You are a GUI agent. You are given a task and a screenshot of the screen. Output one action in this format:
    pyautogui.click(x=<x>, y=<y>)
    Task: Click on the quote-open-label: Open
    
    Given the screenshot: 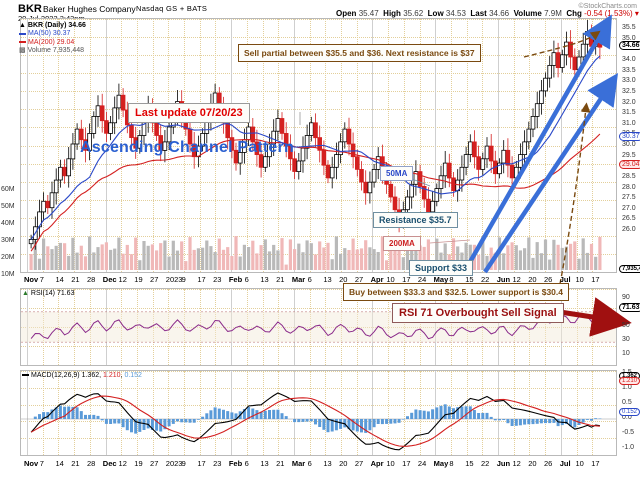 What is the action you would take?
    pyautogui.click(x=346, y=13)
    